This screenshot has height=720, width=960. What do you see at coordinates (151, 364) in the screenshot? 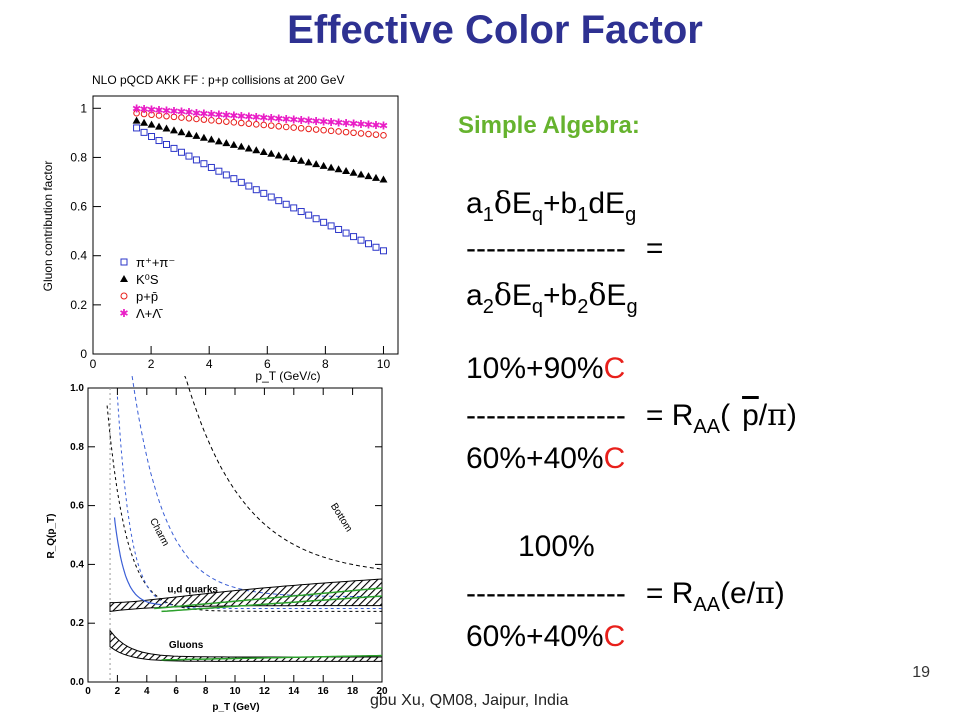
I see `x-tick-label: 2` at bounding box center [151, 364].